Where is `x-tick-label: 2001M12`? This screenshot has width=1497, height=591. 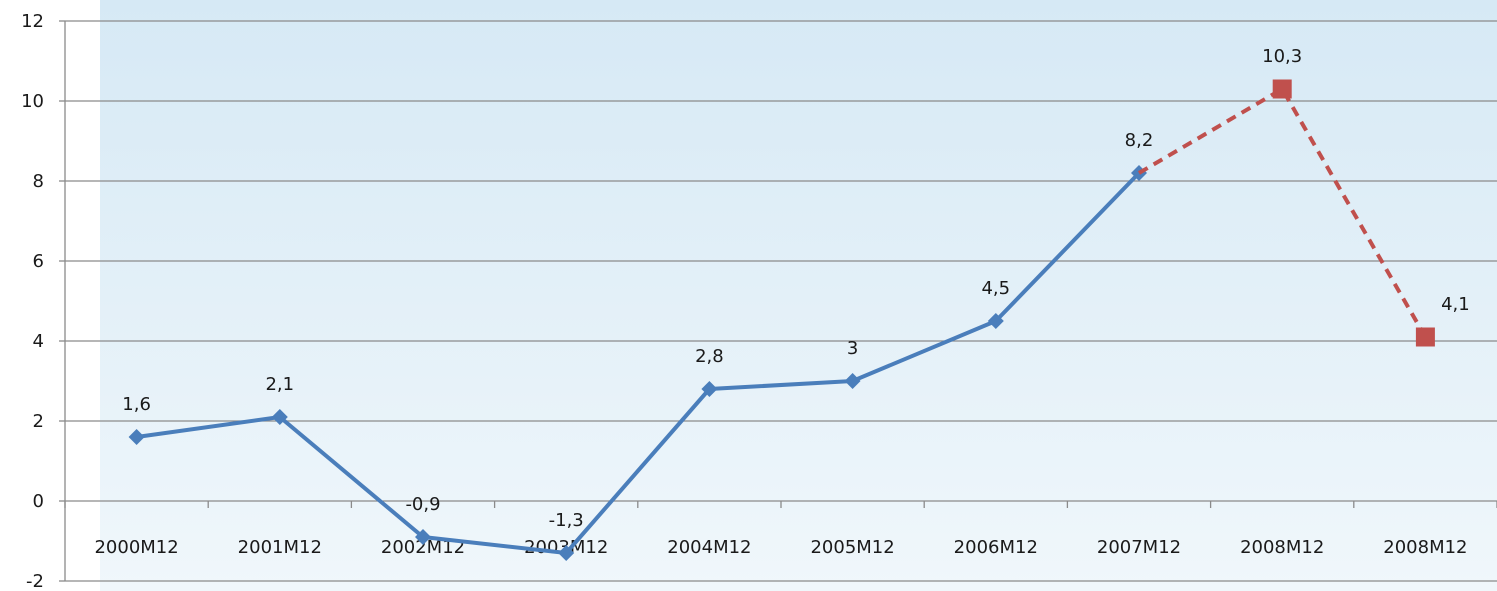 x-tick-label: 2001M12 is located at coordinates (280, 547).